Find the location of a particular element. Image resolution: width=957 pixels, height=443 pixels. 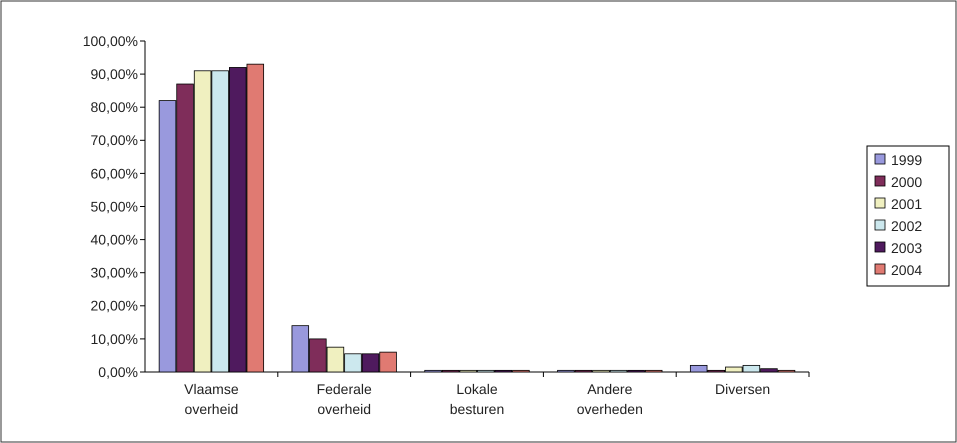

legend-label: 1999 is located at coordinates (906, 160).